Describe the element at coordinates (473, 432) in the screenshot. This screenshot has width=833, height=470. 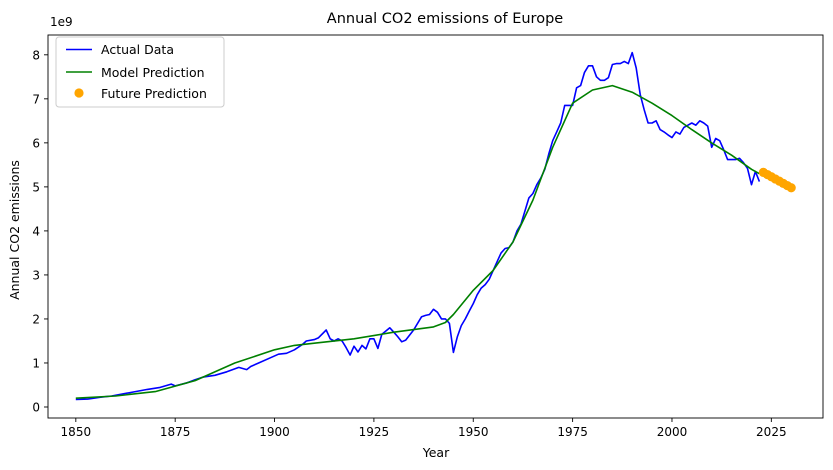
I see `x-tick-label: 1950` at that location.